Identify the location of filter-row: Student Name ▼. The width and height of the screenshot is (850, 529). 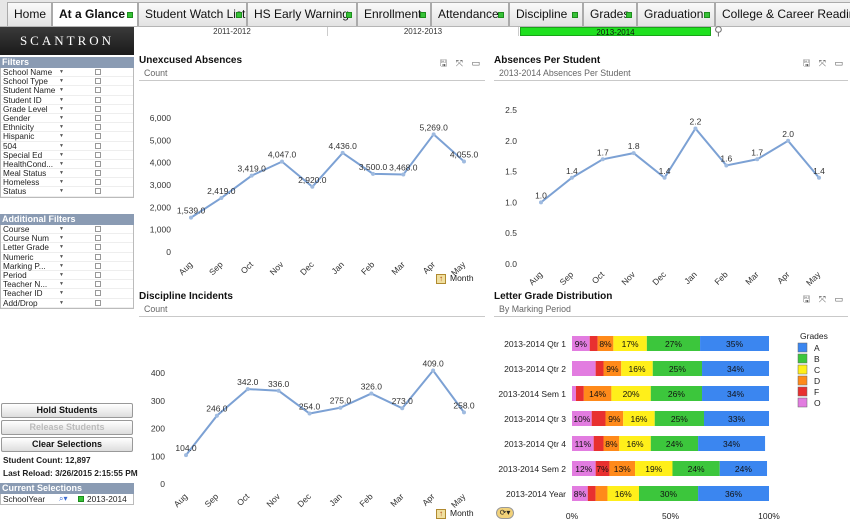
(67, 91).